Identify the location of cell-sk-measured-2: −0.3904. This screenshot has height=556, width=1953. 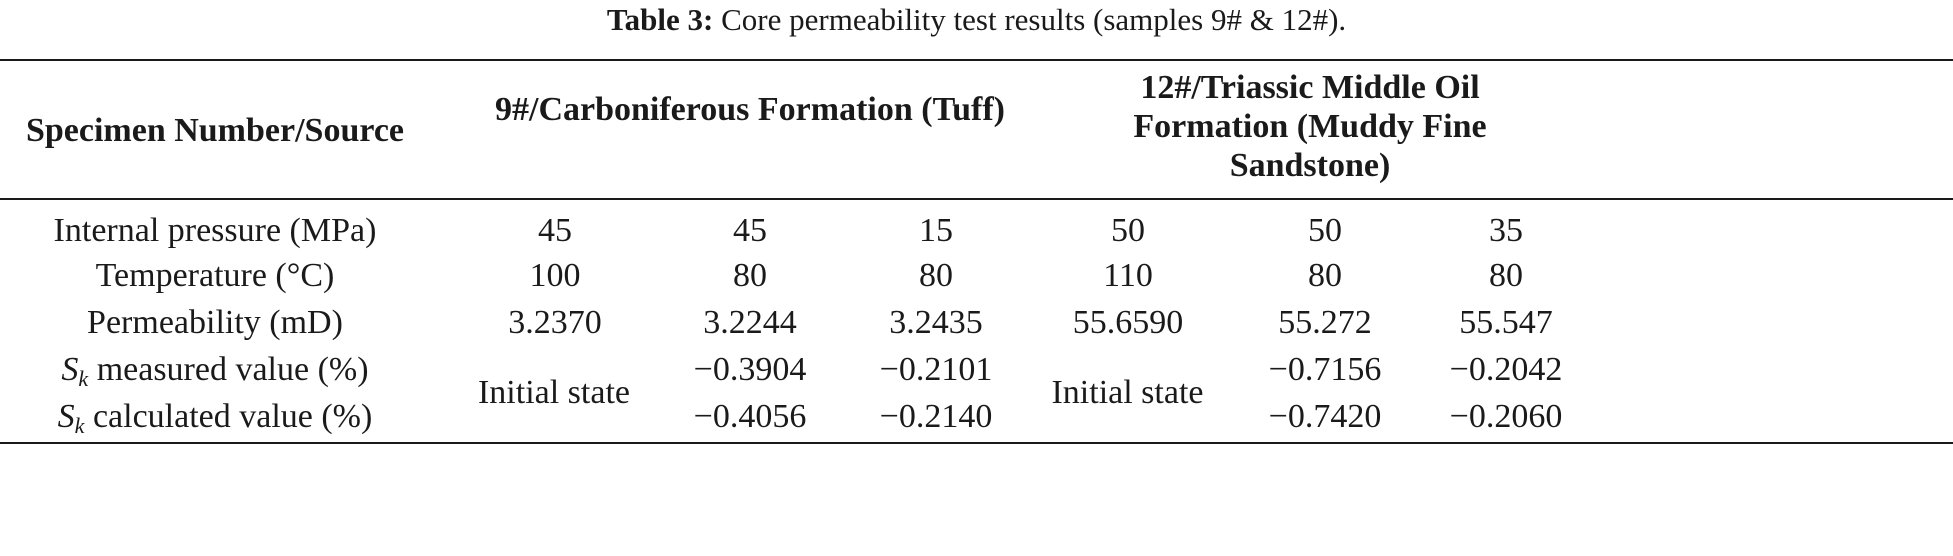
(750, 369).